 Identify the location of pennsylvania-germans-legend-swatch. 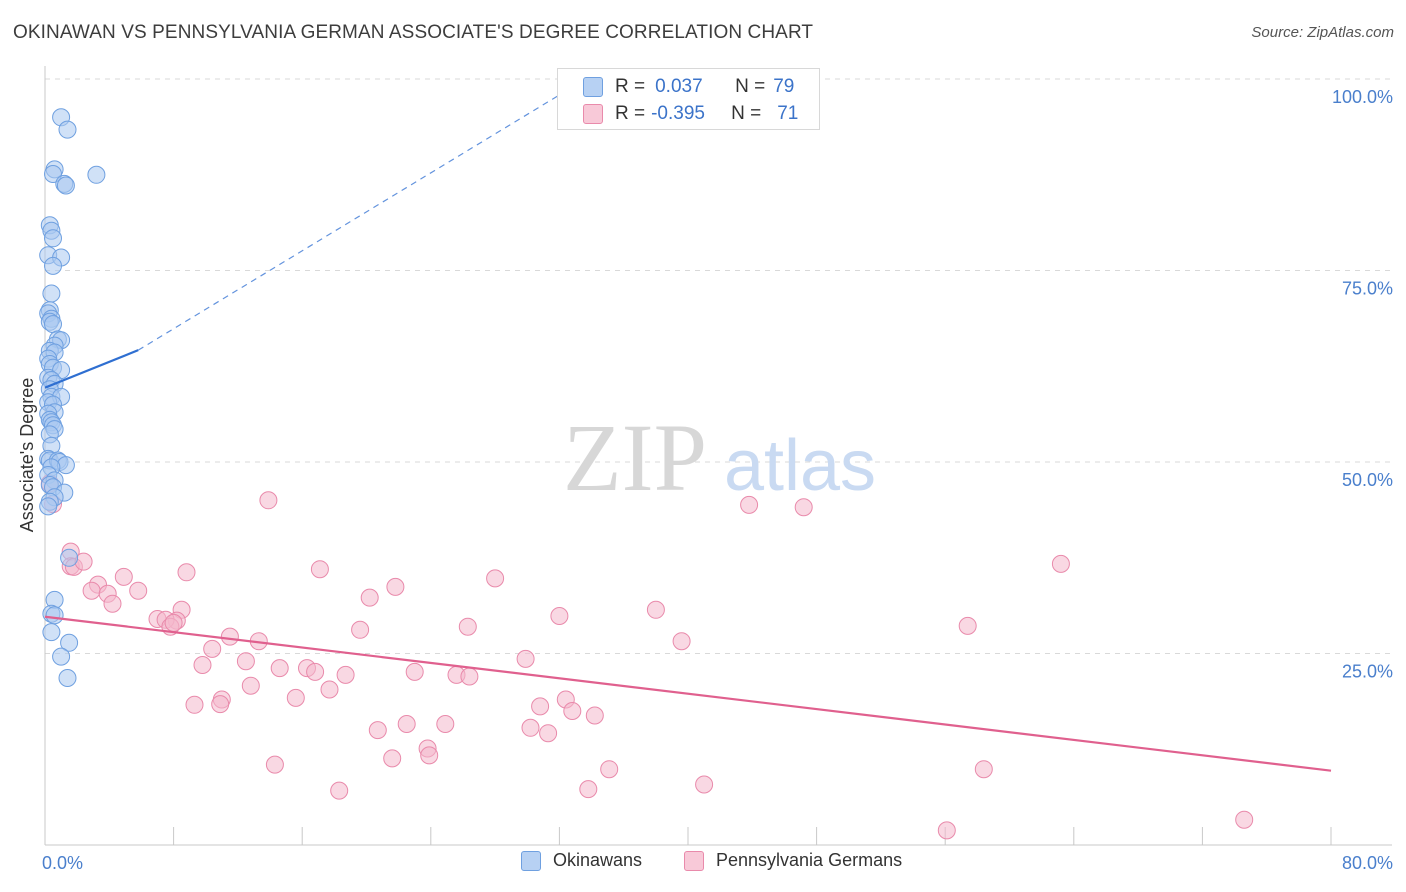
(694, 860).